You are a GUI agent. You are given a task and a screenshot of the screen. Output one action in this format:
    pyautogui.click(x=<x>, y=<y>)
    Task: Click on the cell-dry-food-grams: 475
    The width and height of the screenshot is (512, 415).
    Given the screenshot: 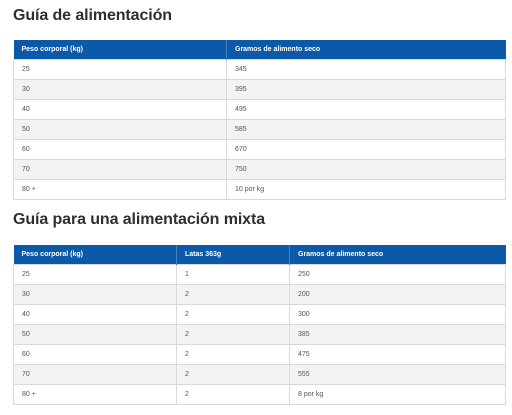 What is the action you would take?
    pyautogui.click(x=397, y=354)
    